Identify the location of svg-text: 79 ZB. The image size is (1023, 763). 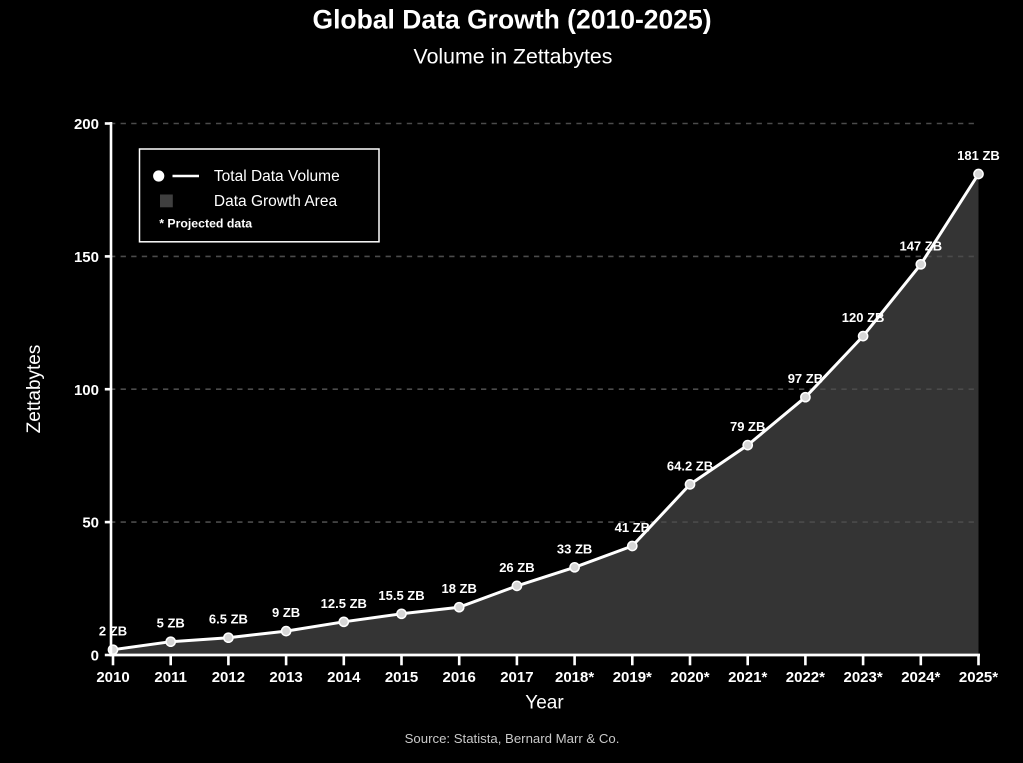
(747, 426).